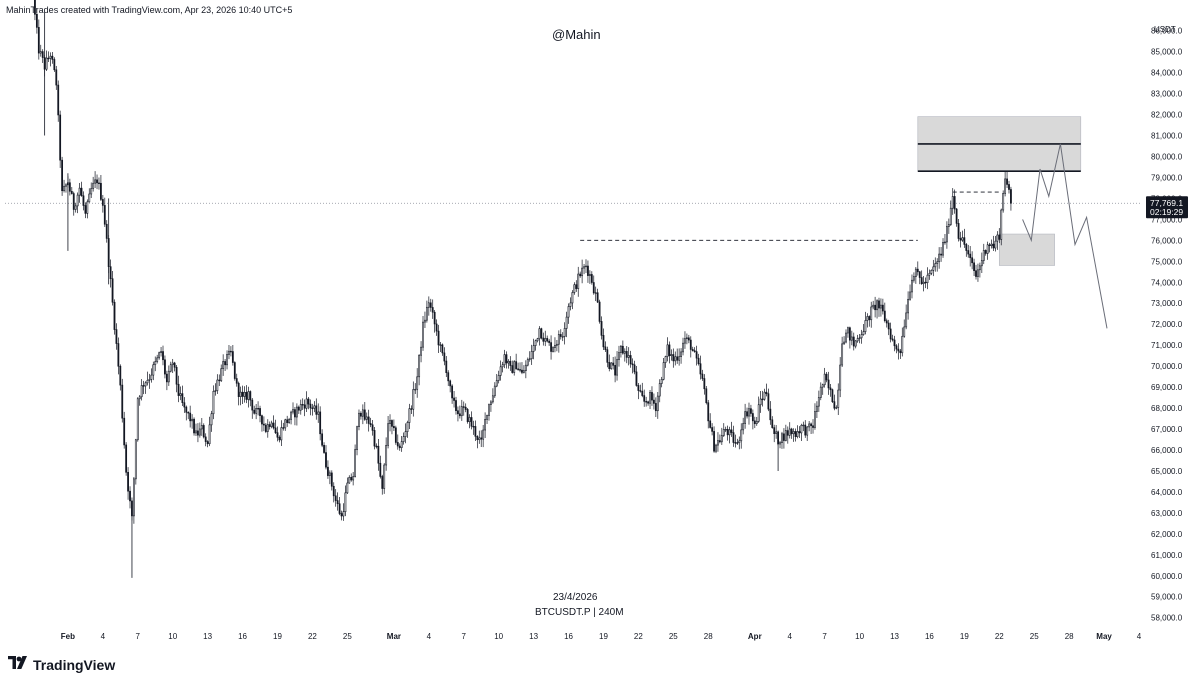 The image size is (1199, 685). Describe the element at coordinates (1139, 636) in the screenshot. I see `time-tick-label: 4` at that location.